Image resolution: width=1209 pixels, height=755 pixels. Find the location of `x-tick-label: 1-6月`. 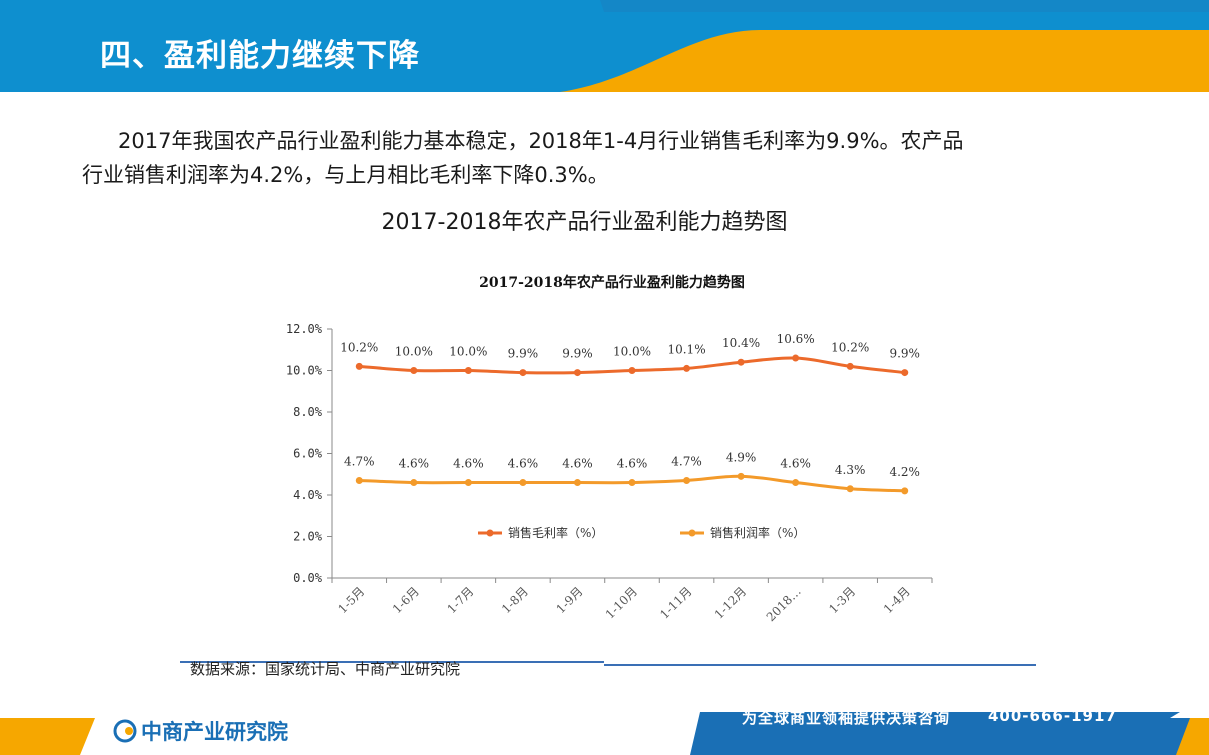

x-tick-label: 1-6月 is located at coordinates (406, 600).